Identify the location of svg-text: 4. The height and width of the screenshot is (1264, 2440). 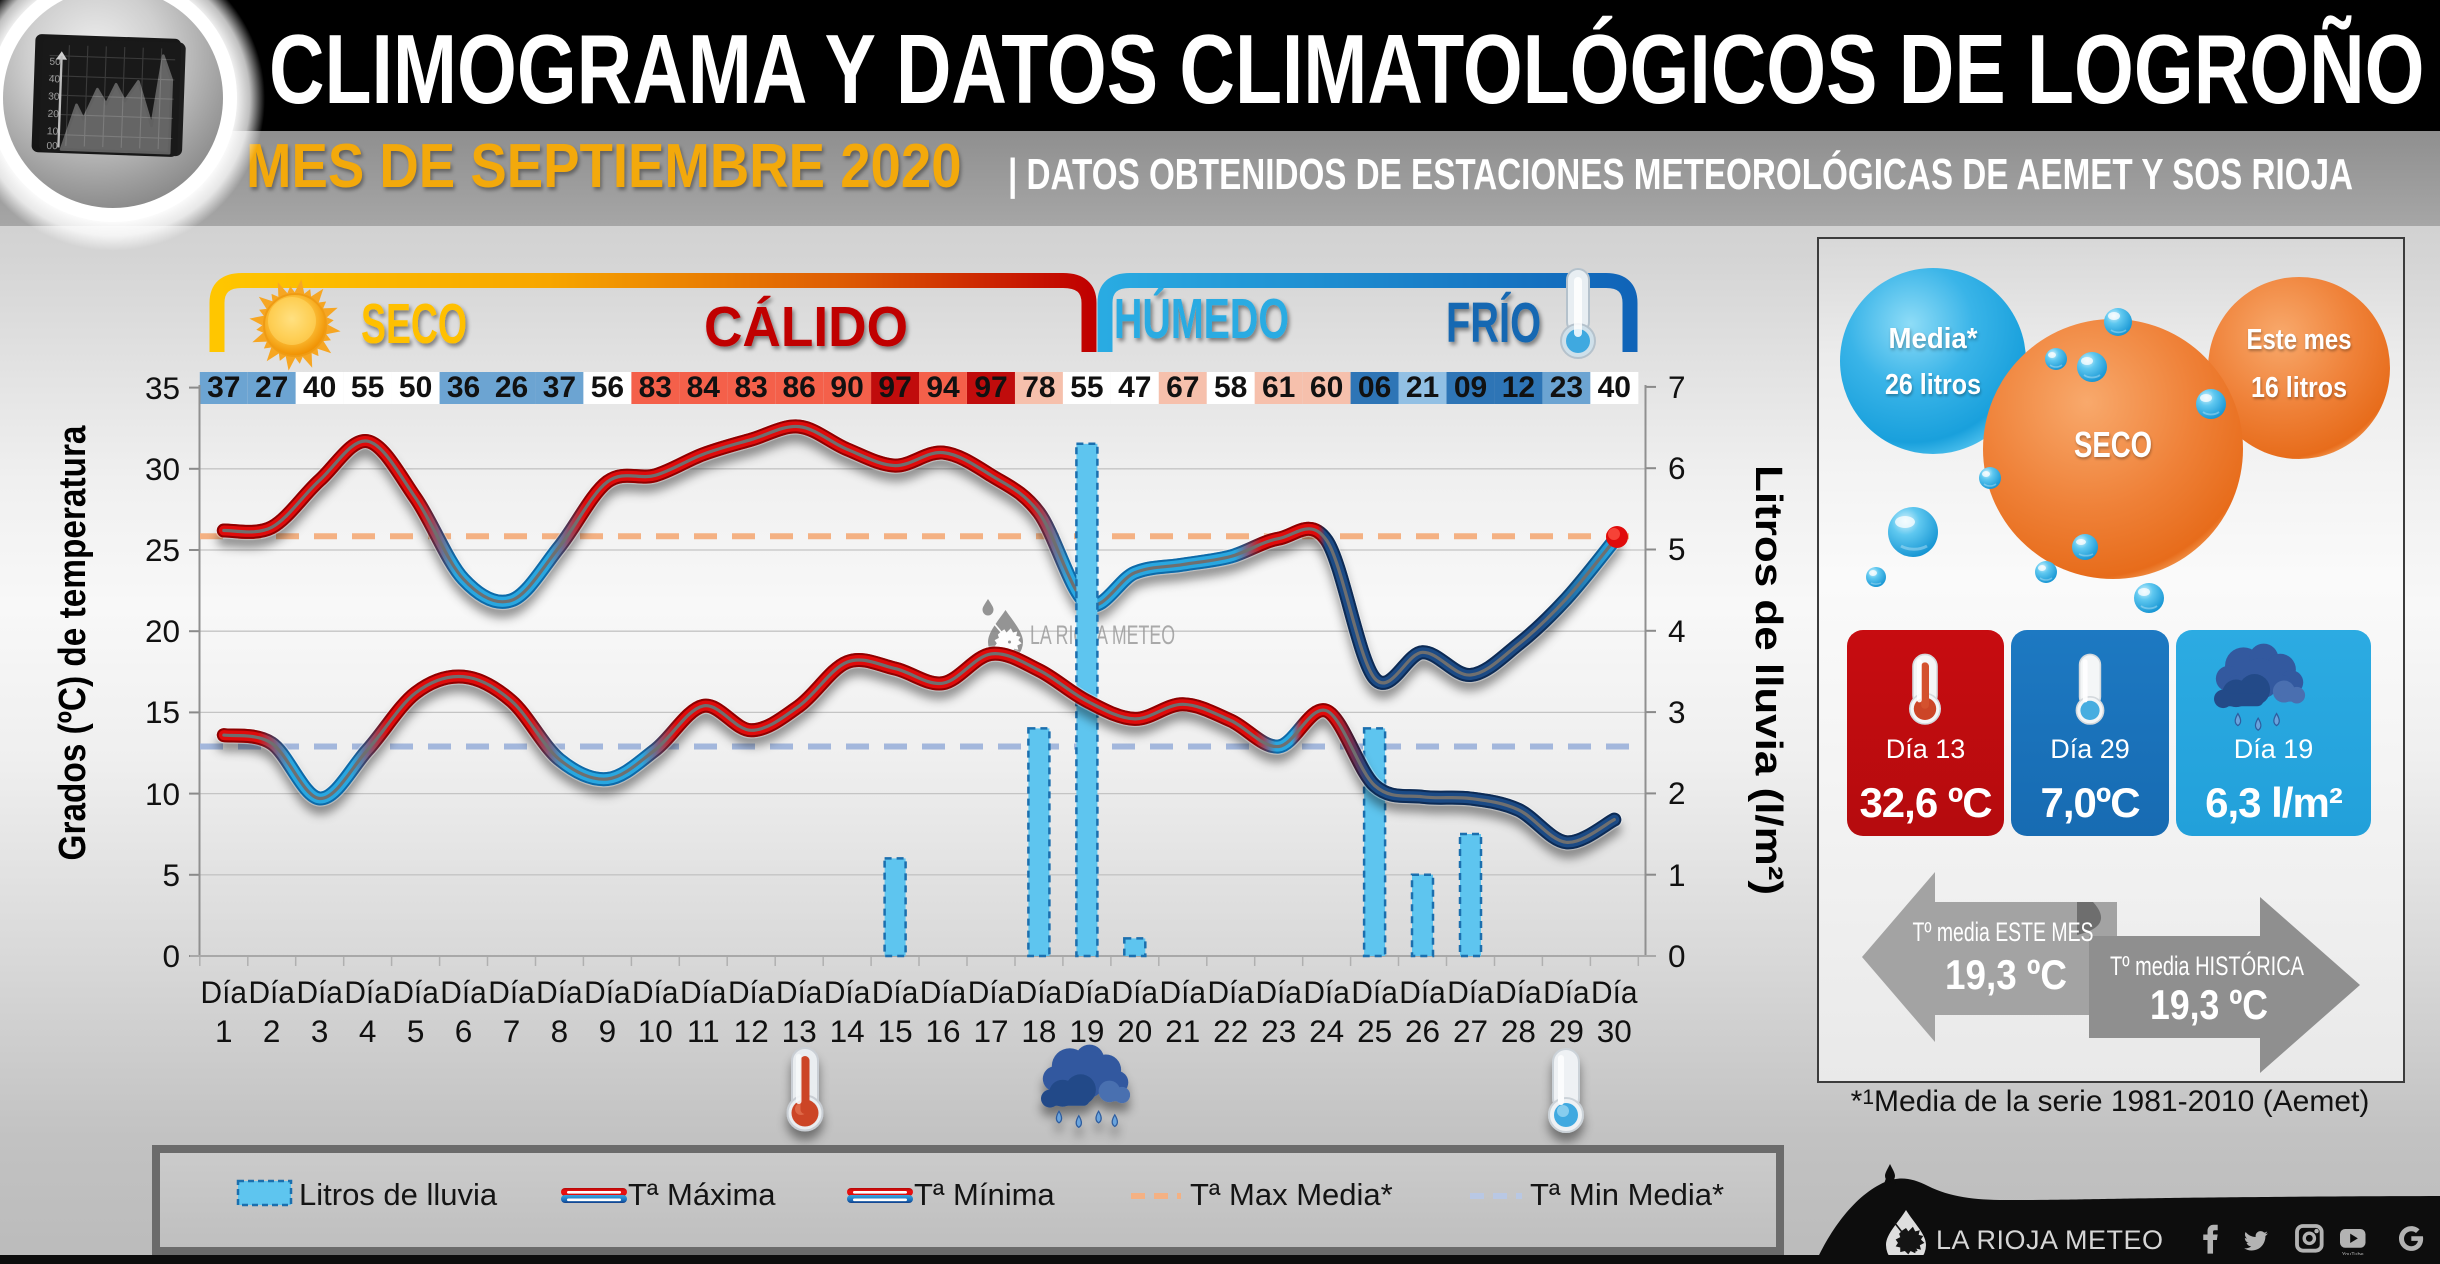
(1677, 631).